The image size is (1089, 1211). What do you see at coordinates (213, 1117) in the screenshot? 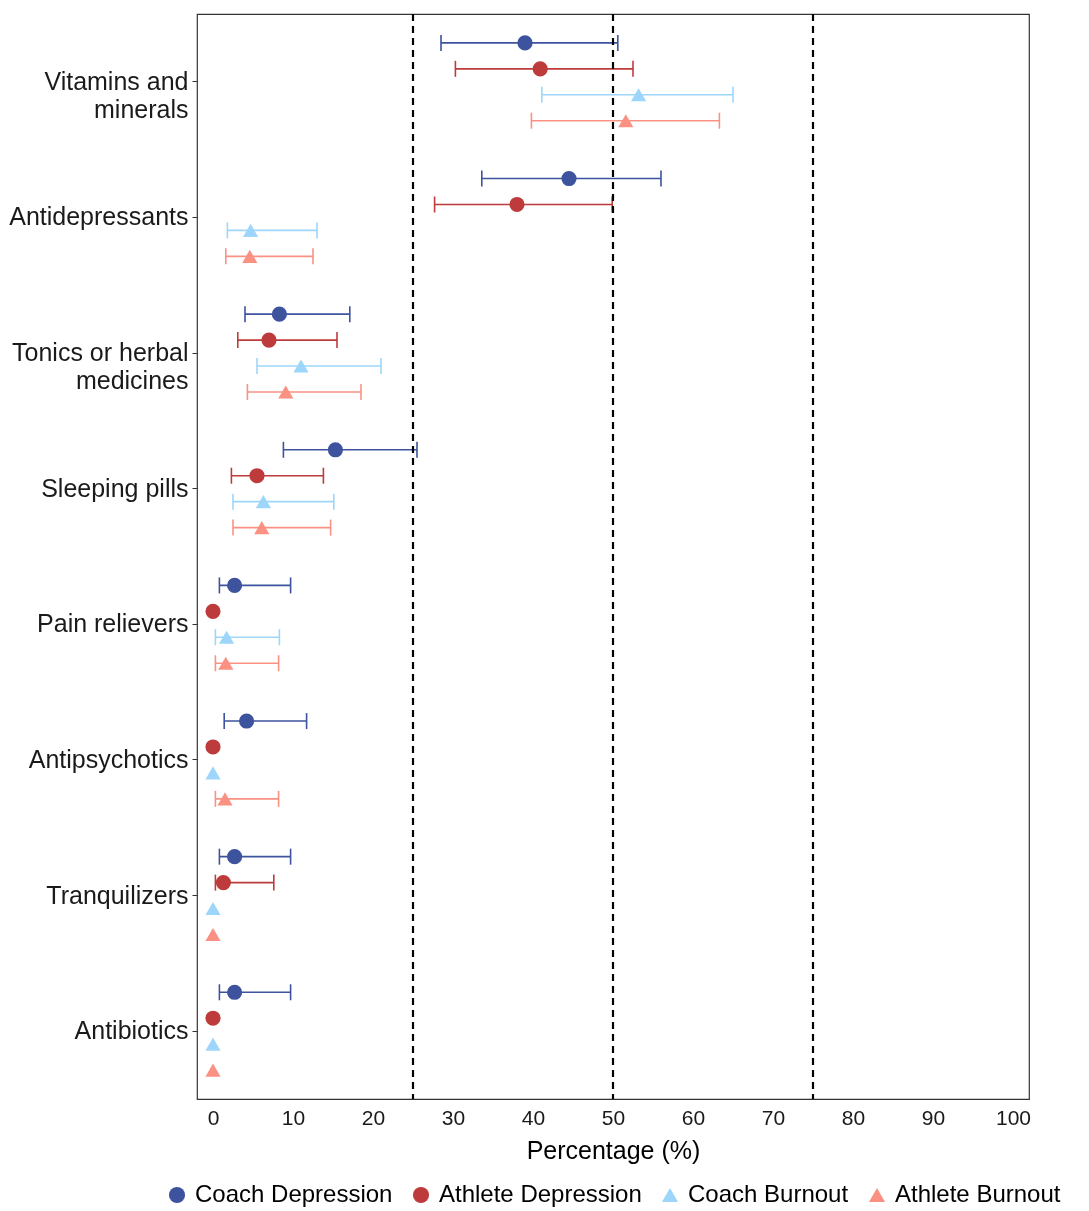
I see `x-tick-label: 0` at bounding box center [213, 1117].